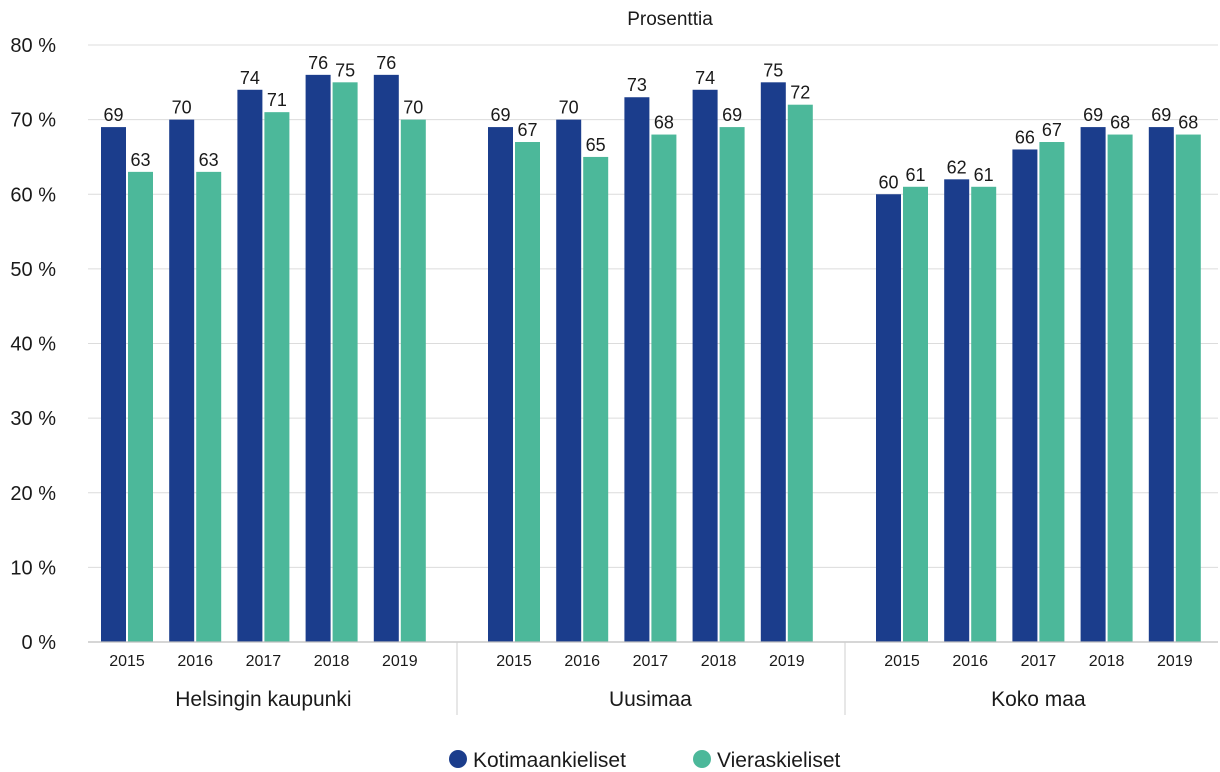  Describe the element at coordinates (888, 182) in the screenshot. I see `bar-value-label: 60` at that location.